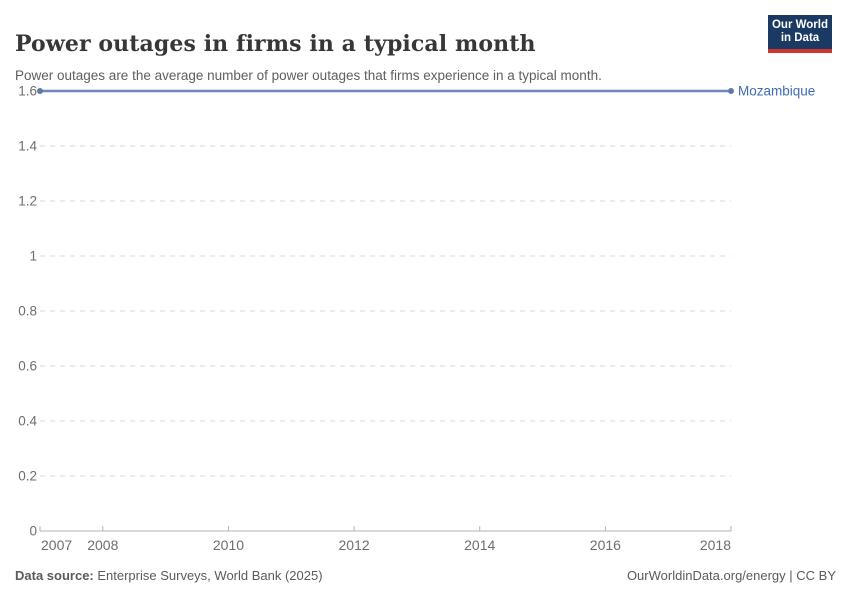  I want to click on x-axis-tick-label: 2014, so click(479, 545).